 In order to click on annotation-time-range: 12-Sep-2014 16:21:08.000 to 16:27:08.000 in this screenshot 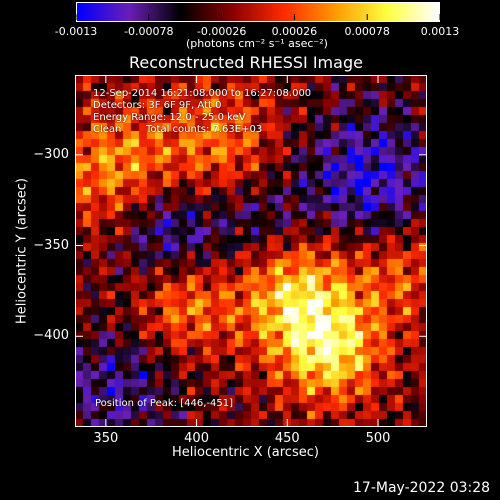, I will do `click(202, 93)`.